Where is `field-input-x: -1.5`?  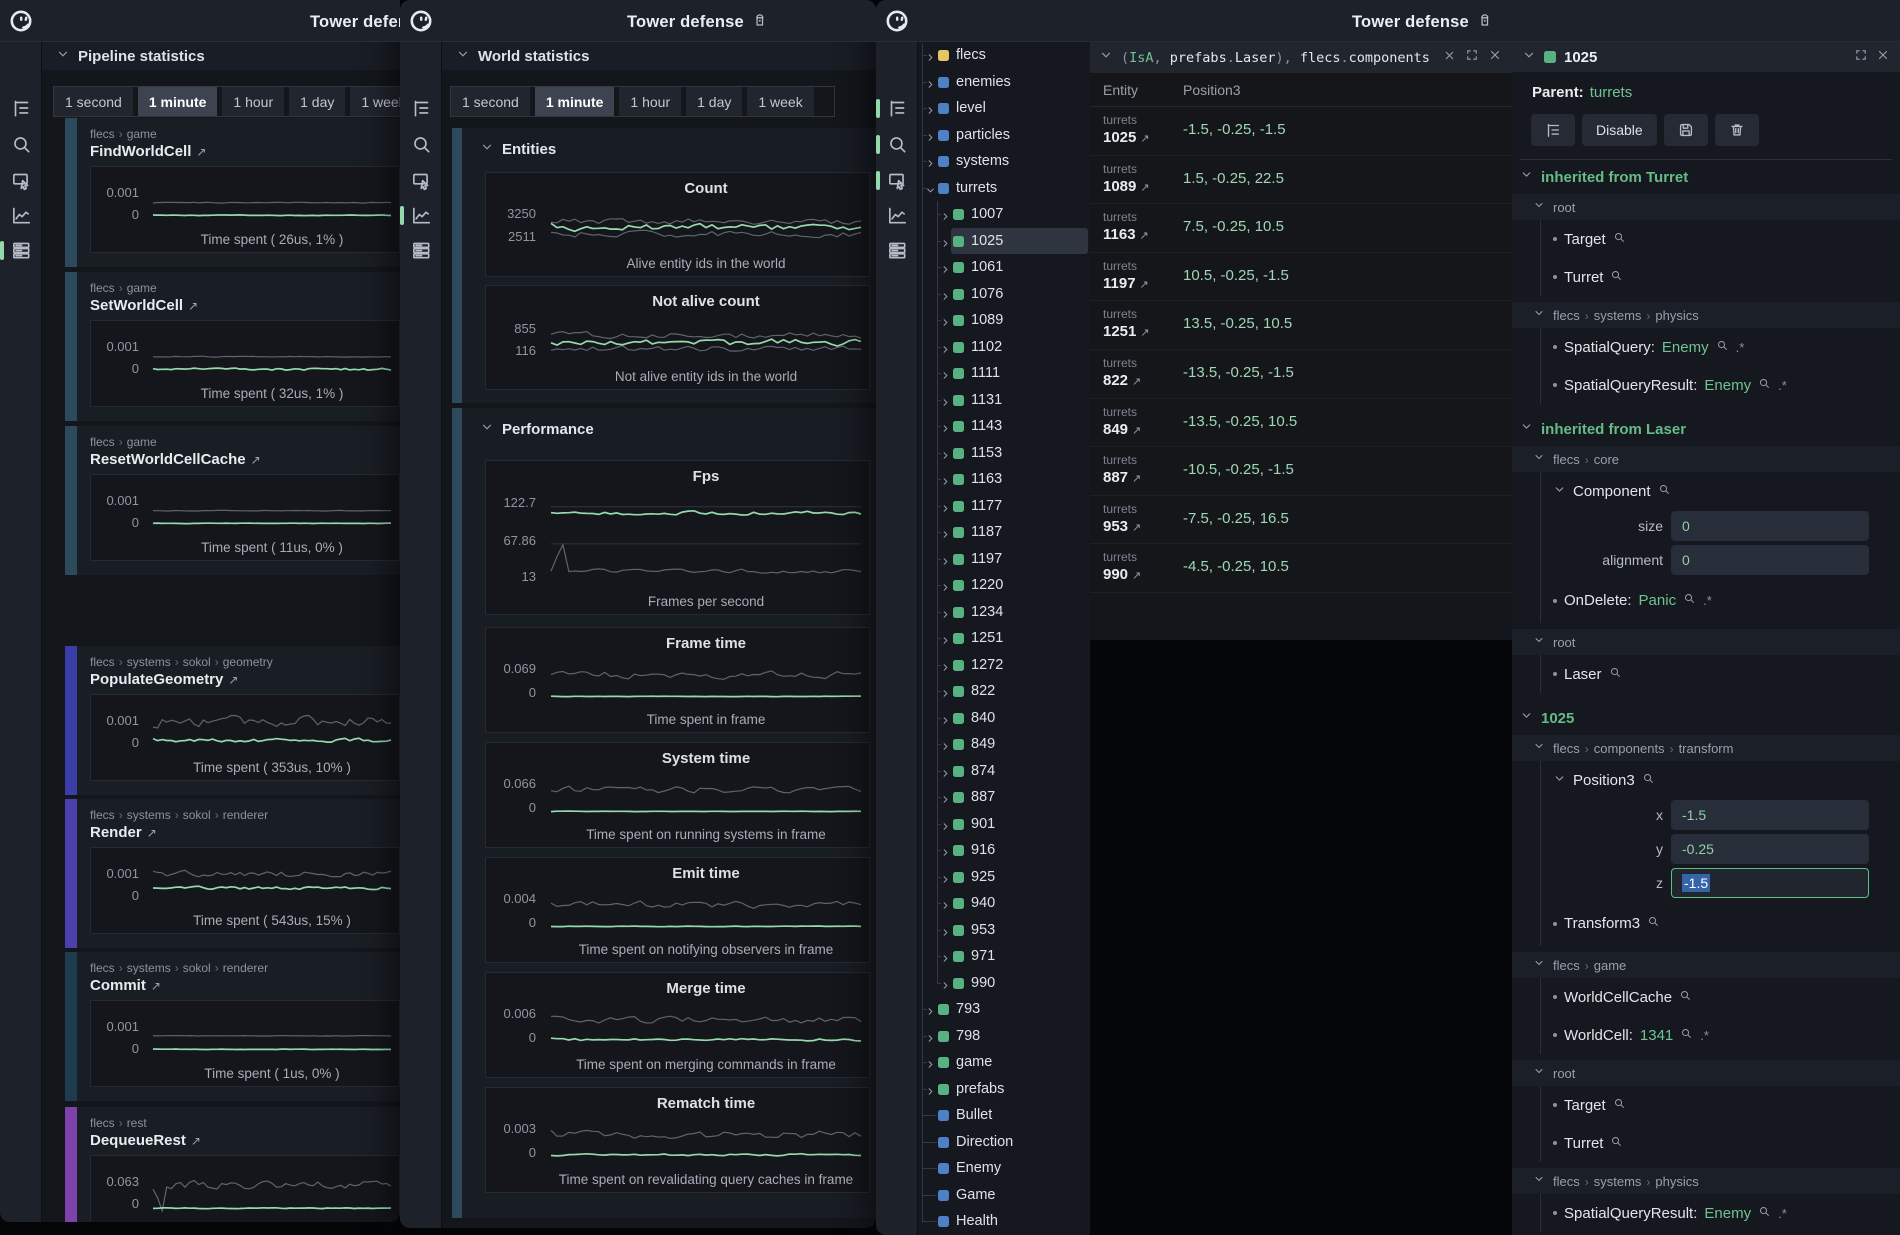
field-input-x: -1.5 is located at coordinates (1770, 815).